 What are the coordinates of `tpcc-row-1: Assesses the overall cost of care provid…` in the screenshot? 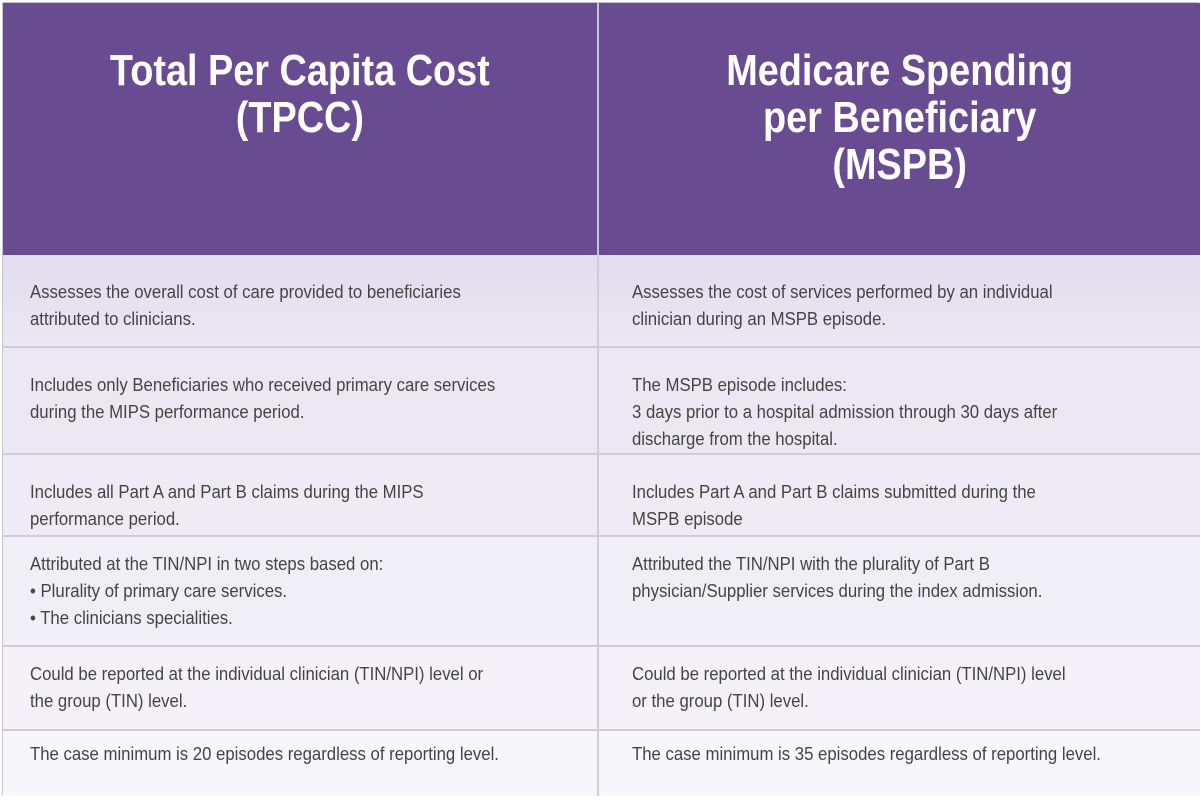 It's located at (301, 301).